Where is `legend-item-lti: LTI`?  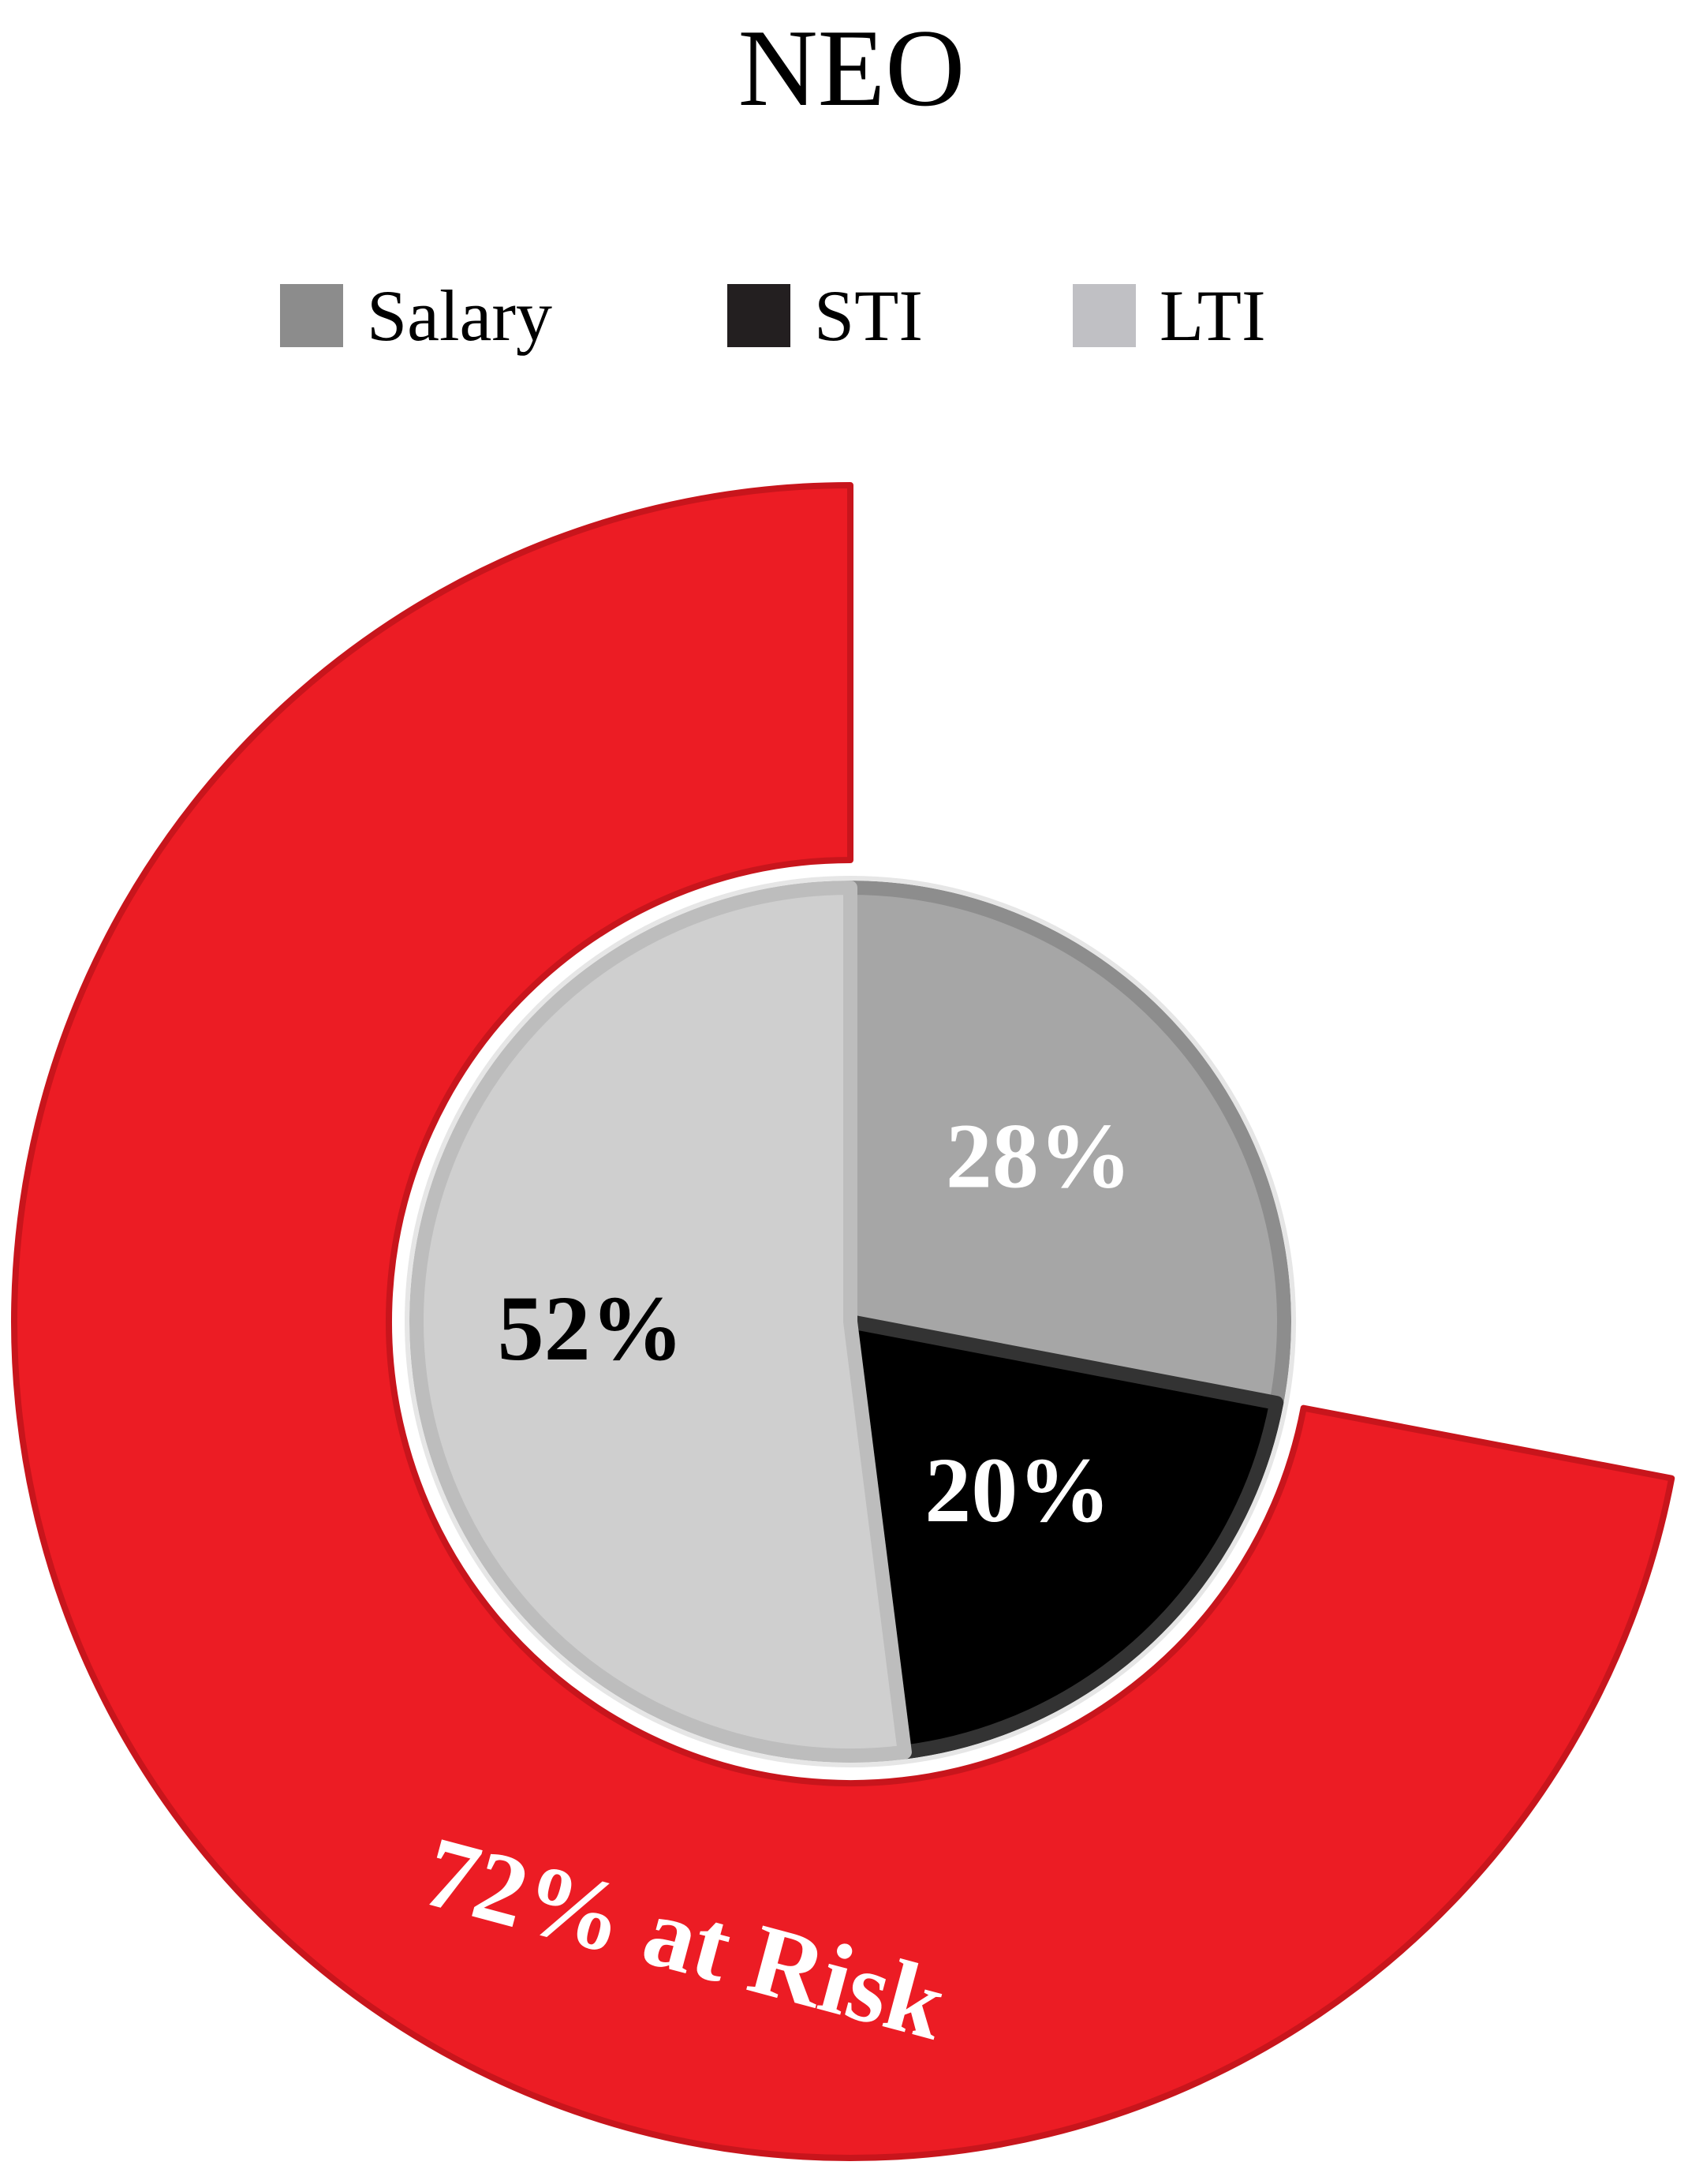
legend-item-lti: LTI is located at coordinates (1169, 315).